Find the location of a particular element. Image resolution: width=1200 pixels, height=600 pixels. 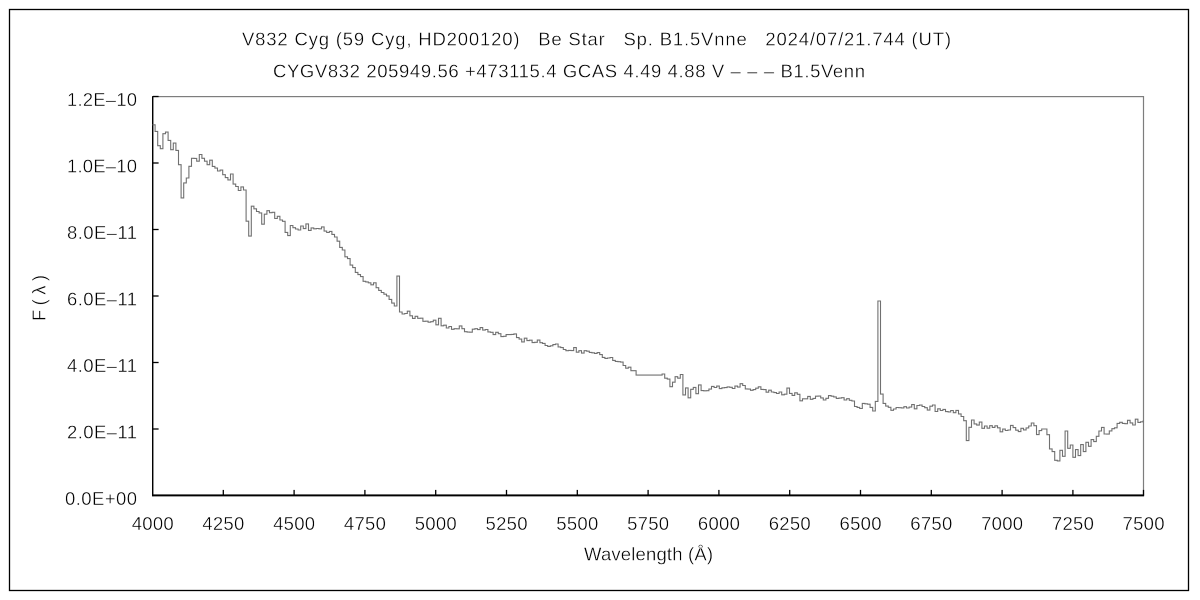

svg-text: 4250 is located at coordinates (223, 523).